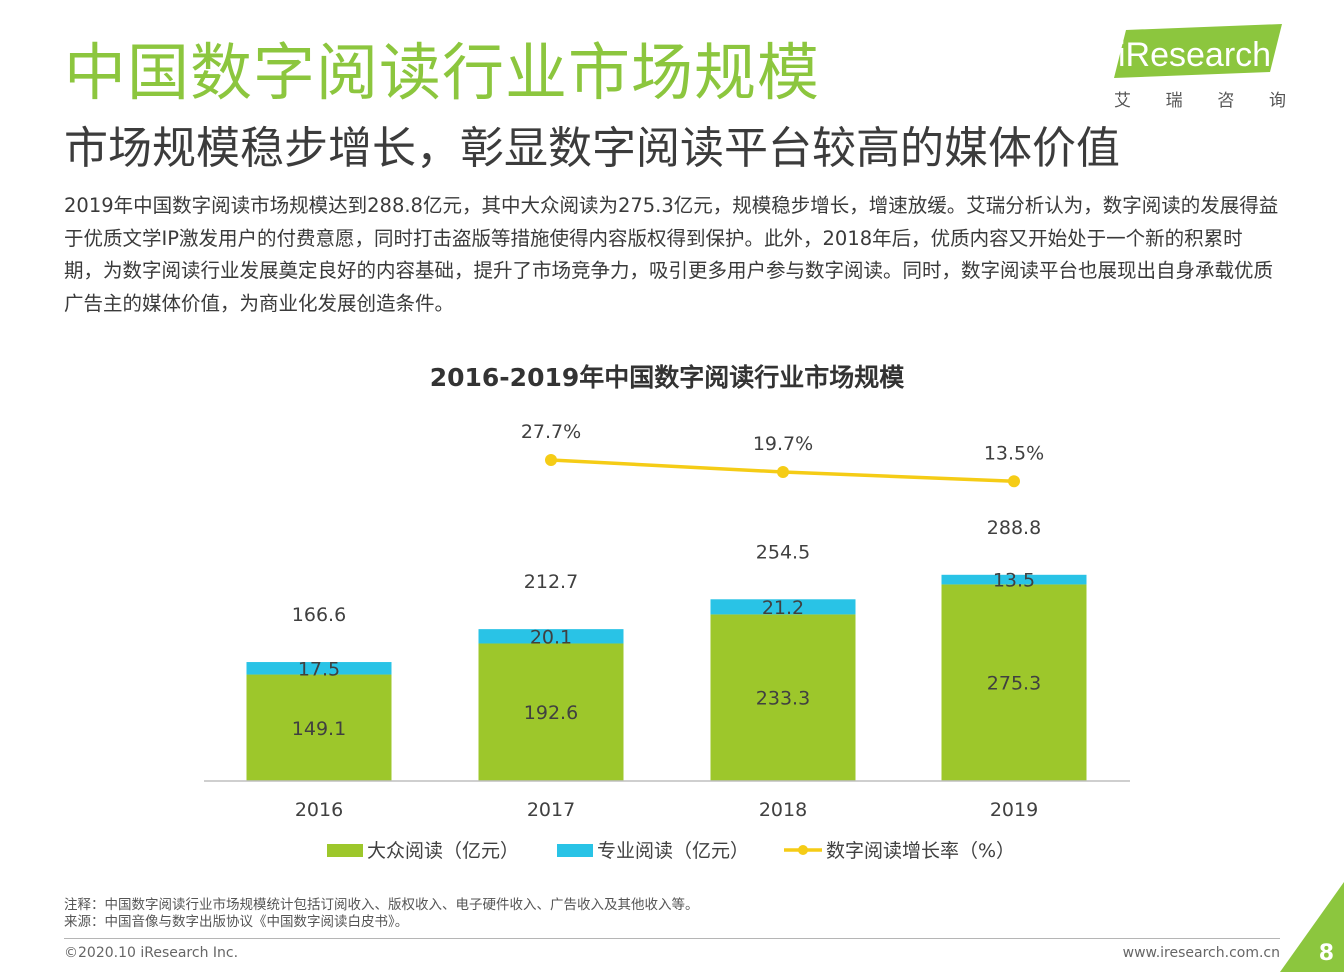 This screenshot has height=972, width=1344. I want to click on data-label-total: 254.5, so click(783, 552).